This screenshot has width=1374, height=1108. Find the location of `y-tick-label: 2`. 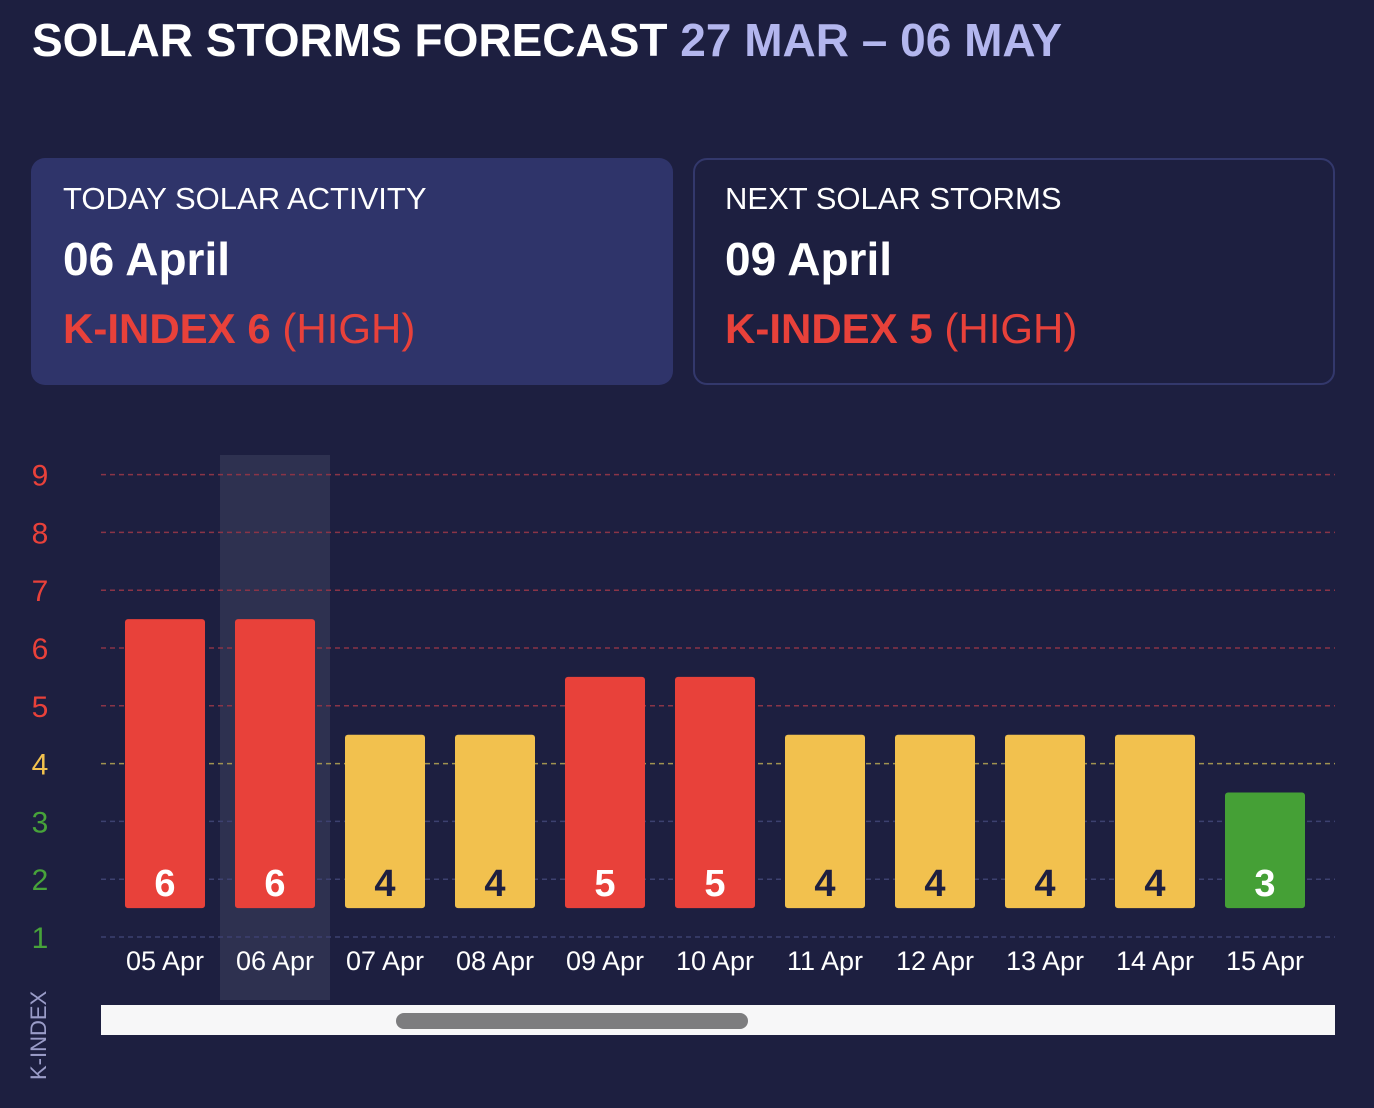

y-tick-label: 2 is located at coordinates (40, 880).